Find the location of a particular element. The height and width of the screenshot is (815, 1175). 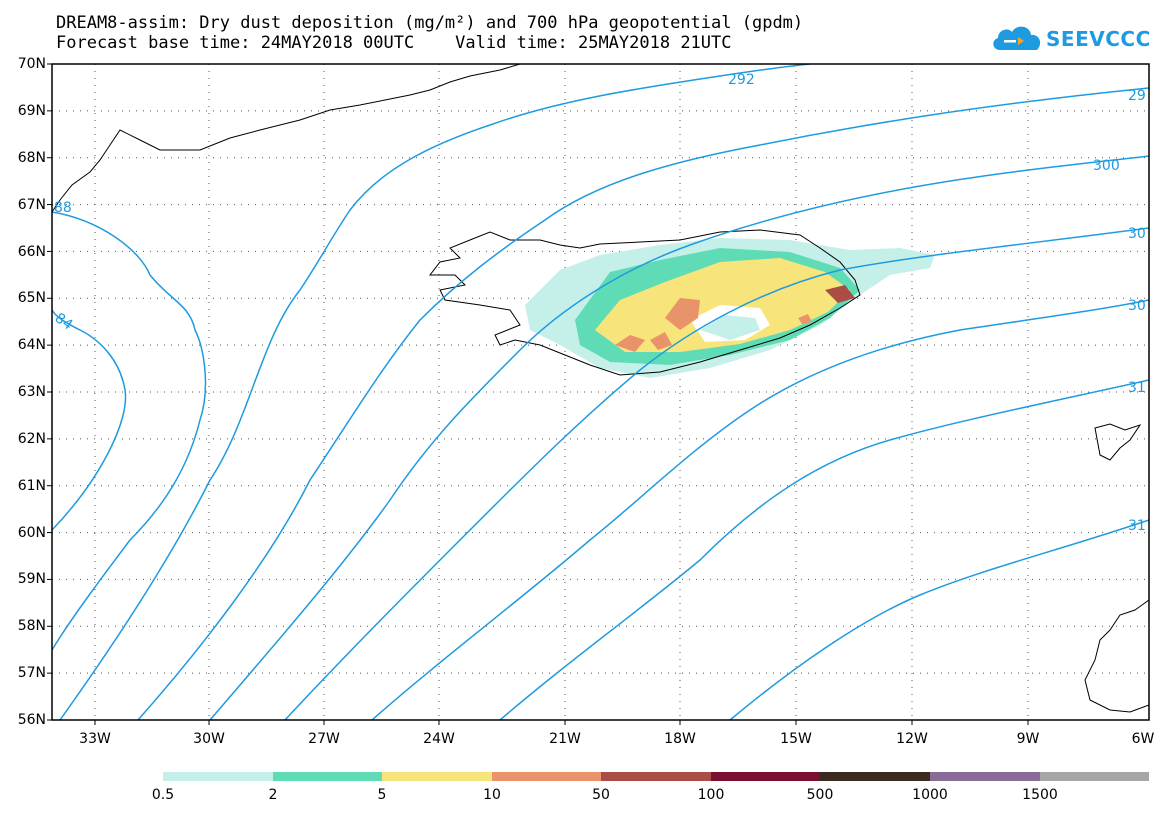

lat-label: 63N is located at coordinates (31, 392).